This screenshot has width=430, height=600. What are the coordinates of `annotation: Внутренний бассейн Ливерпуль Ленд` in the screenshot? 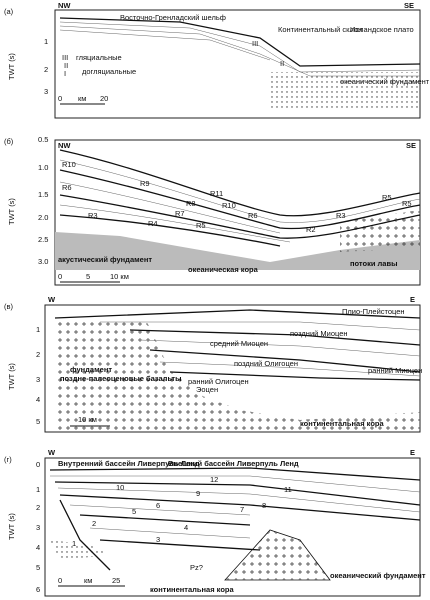 It's located at (129, 463).